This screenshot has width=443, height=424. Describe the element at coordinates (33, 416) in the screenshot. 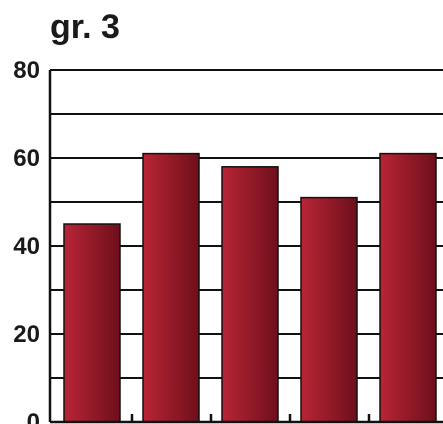

I see `y-tick-label: 0` at that location.